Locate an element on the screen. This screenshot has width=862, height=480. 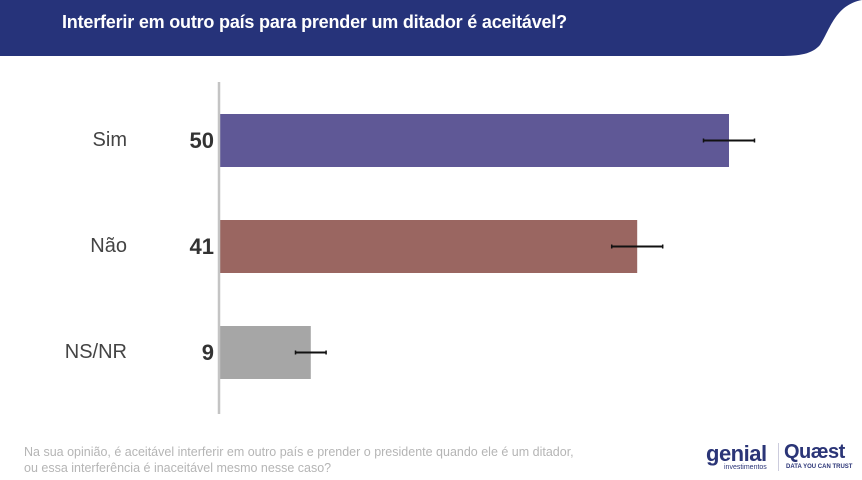
value-label: 50 is located at coordinates (201, 140).